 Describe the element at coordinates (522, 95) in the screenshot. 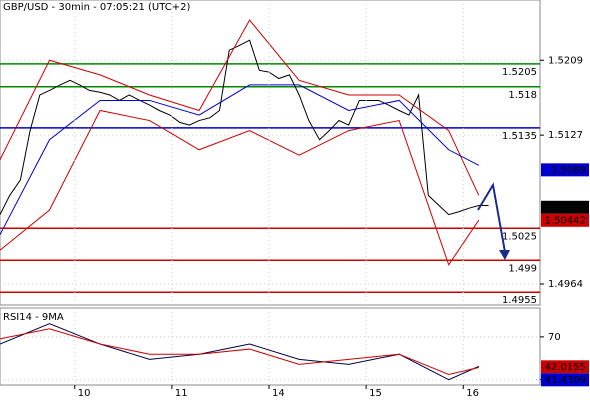

I see `level-label: 1.518` at that location.